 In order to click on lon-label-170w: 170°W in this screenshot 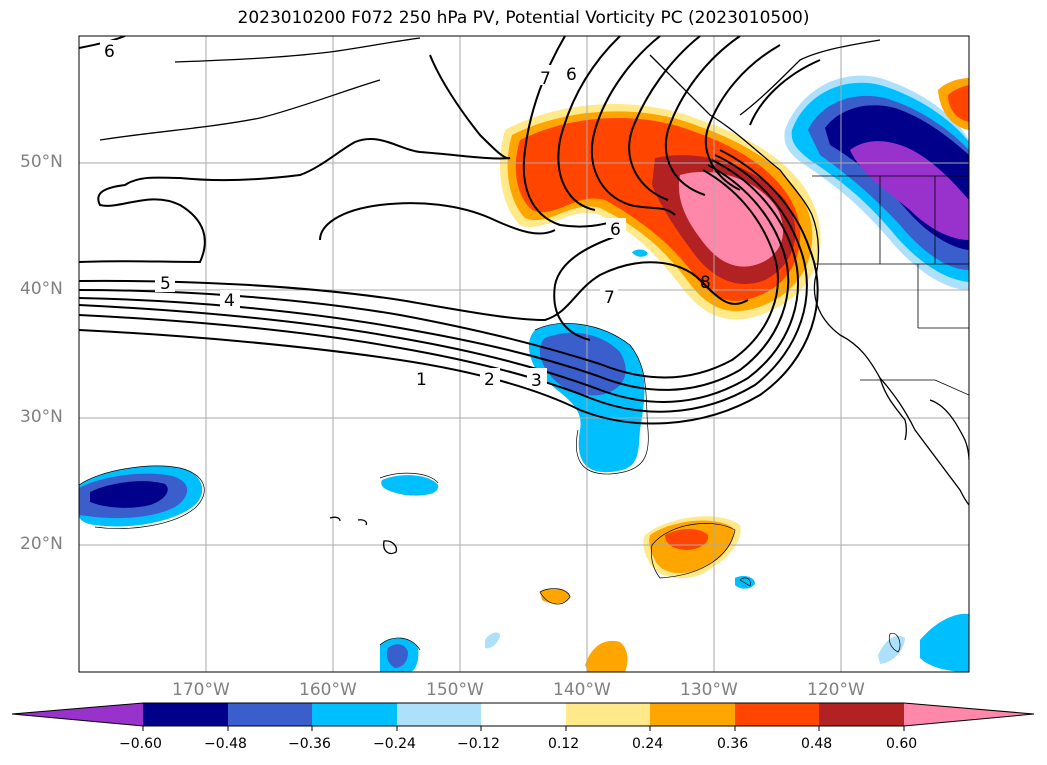, I will do `click(201, 690)`.